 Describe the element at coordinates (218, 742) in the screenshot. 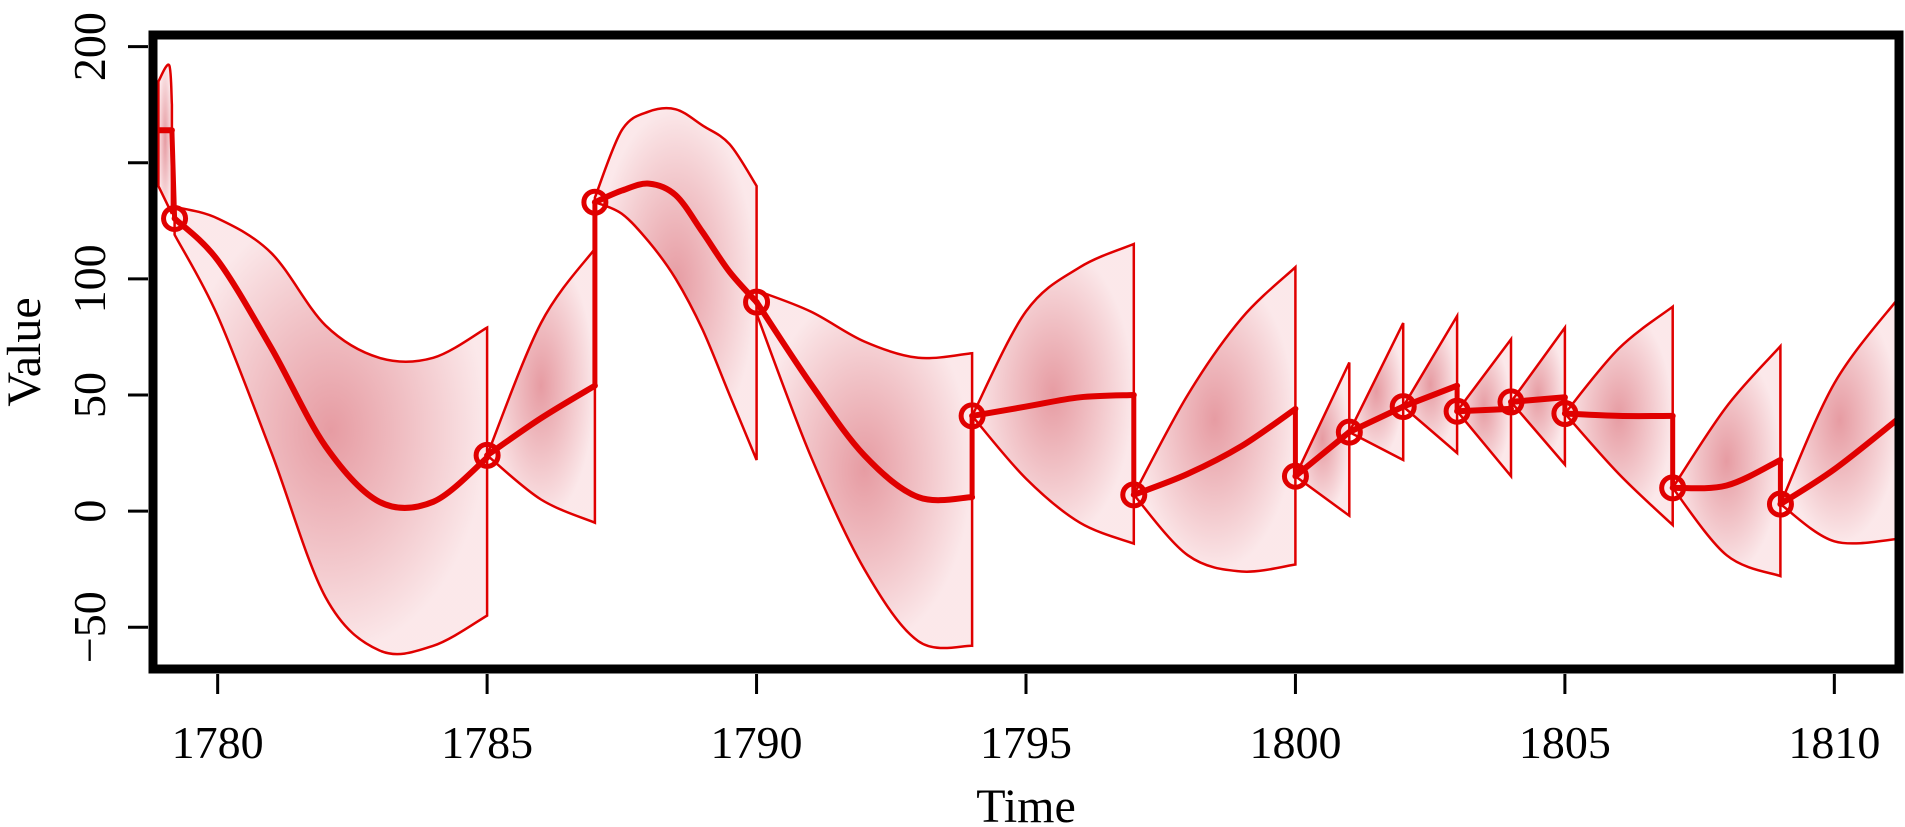

I see `x-tick-label: 1780` at that location.